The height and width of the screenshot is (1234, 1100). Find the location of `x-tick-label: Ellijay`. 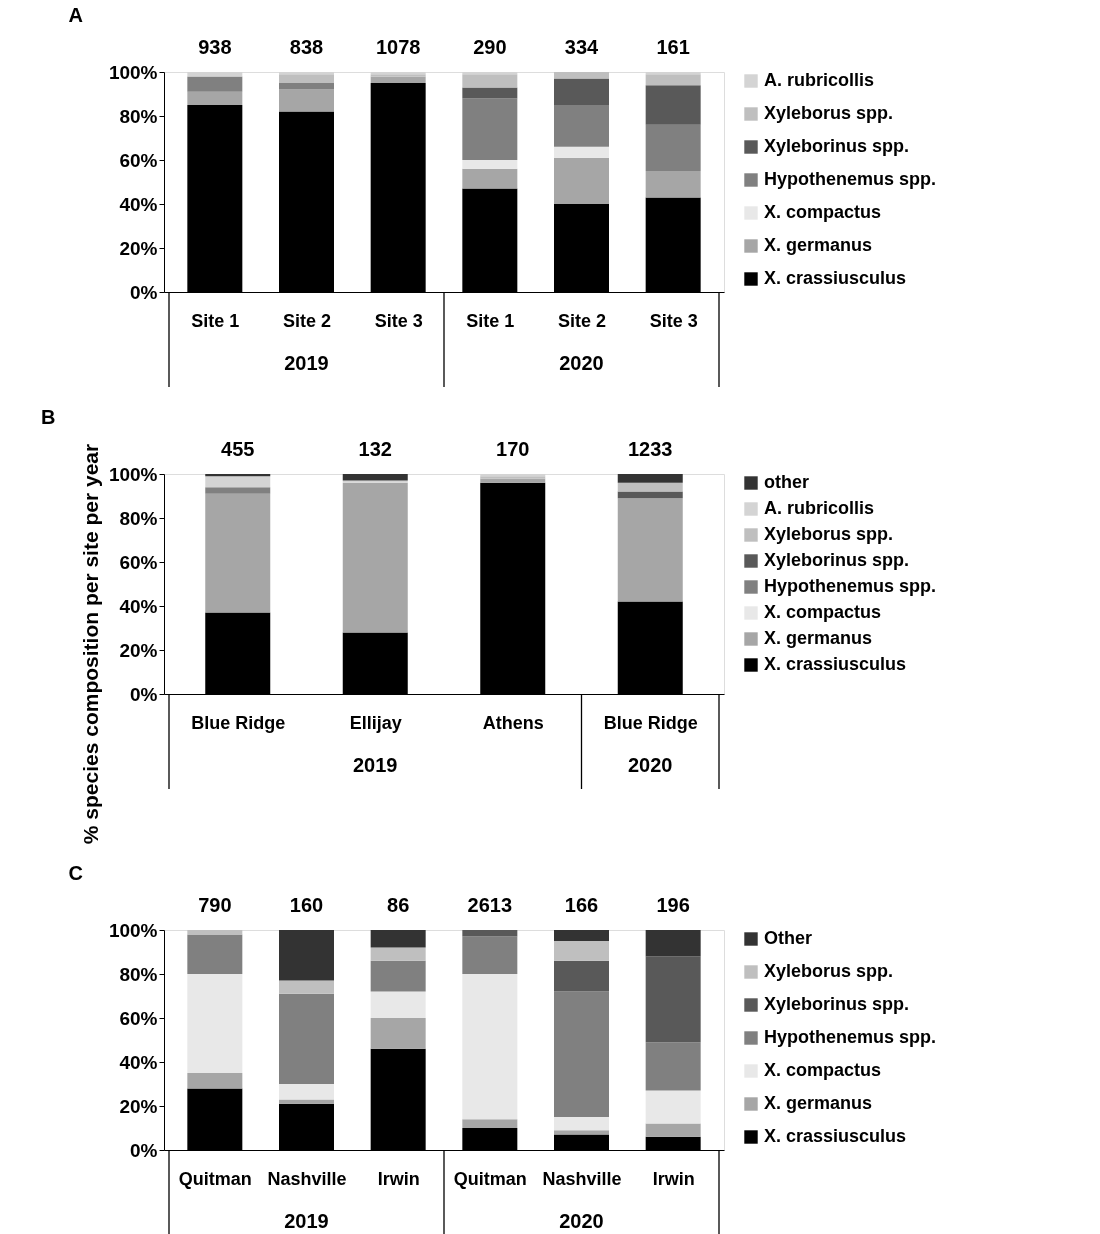

x-tick-label: Ellijay is located at coordinates (375, 722).